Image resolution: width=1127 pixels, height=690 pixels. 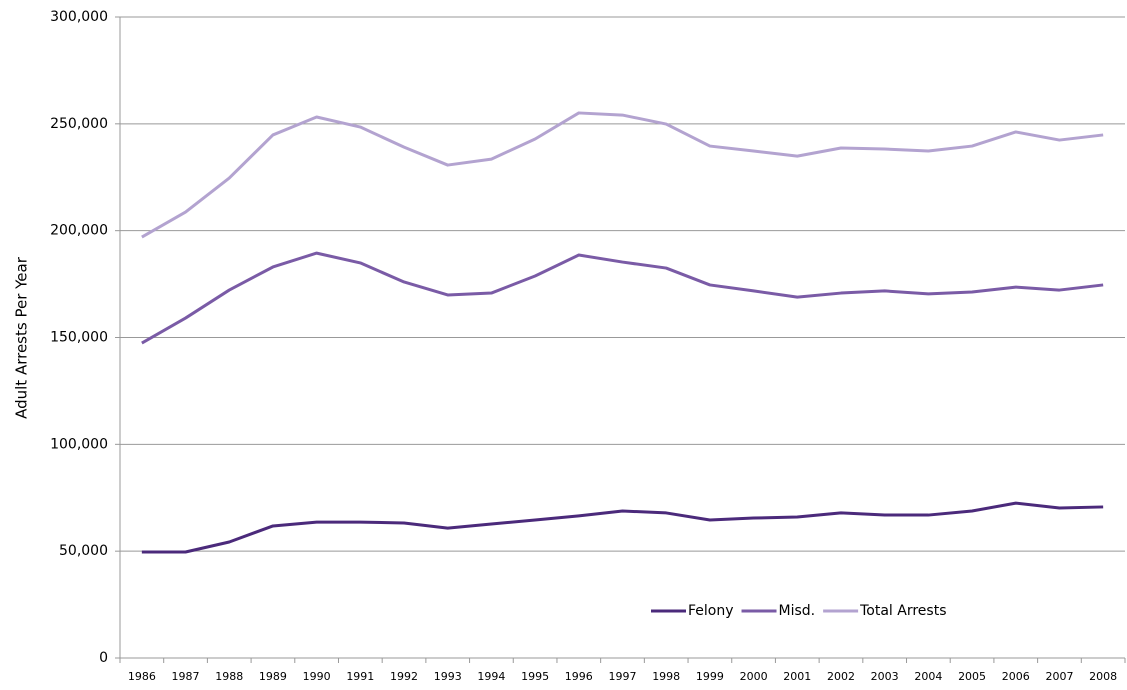 I want to click on legend-label: Felony, so click(x=711, y=611).